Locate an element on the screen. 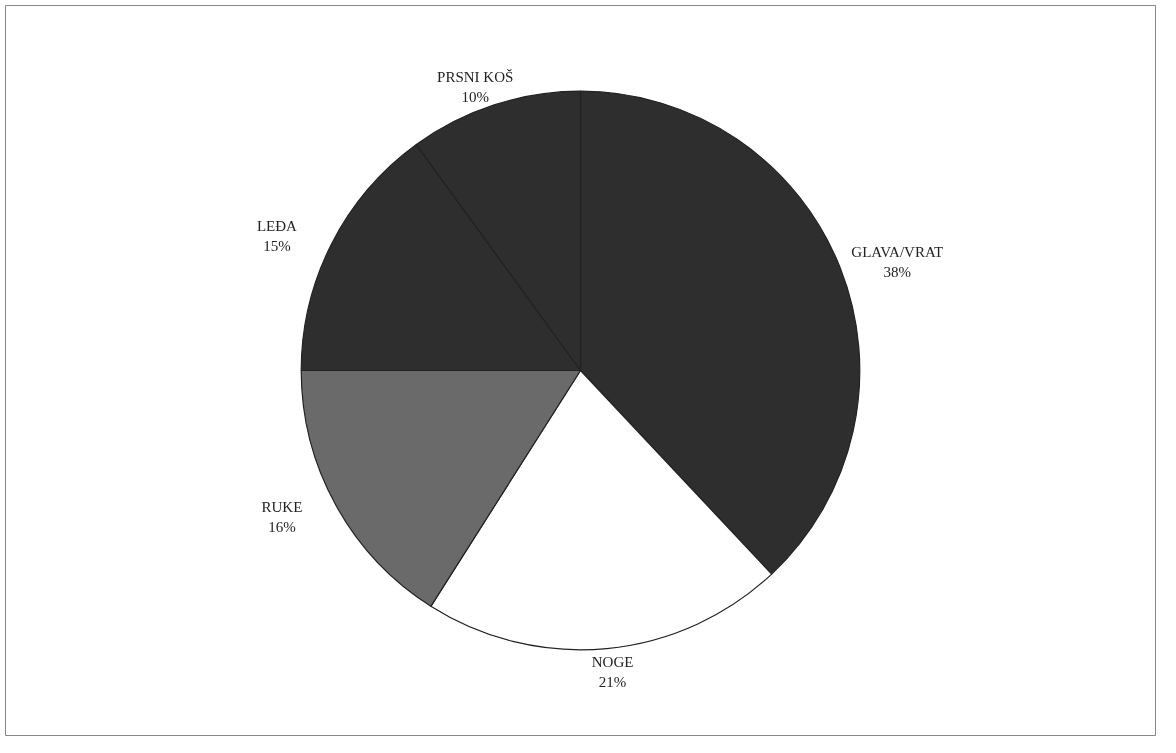 The width and height of the screenshot is (1176, 753). slice-label: LEĐA is located at coordinates (277, 225).